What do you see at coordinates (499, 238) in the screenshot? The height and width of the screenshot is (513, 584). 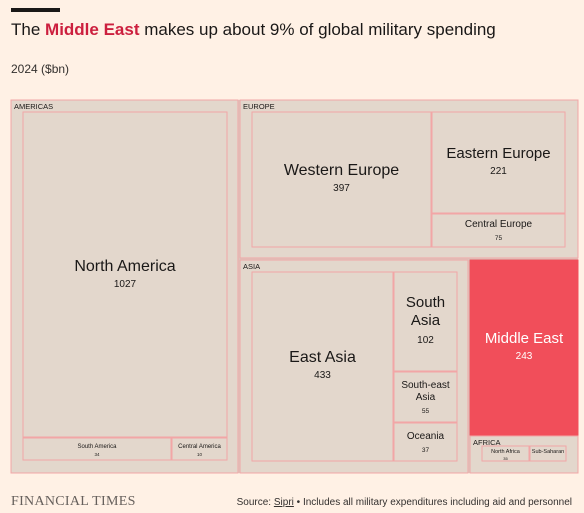 I see `tile-value-central-europe: 75` at bounding box center [499, 238].